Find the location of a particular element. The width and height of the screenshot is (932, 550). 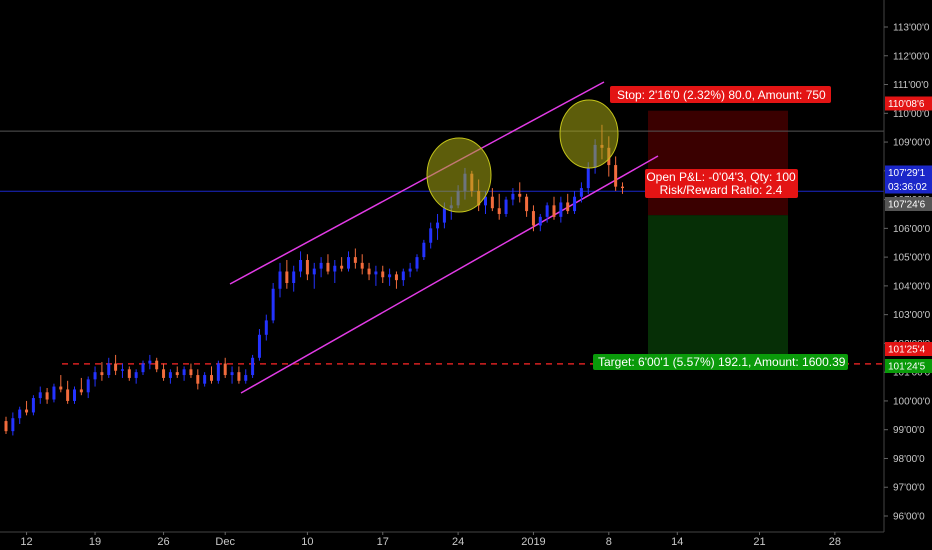

price-tick-label: 98'00'0 is located at coordinates (909, 459).